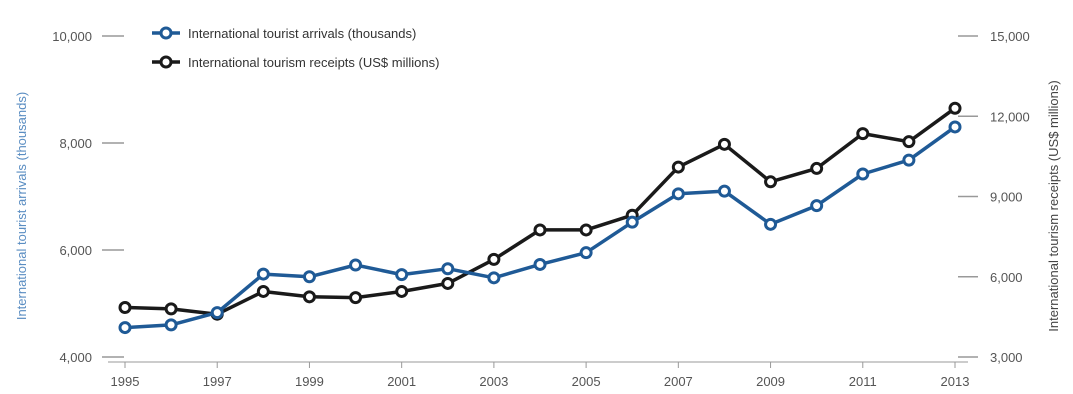 This screenshot has height=394, width=1073. Describe the element at coordinates (309, 381) in the screenshot. I see `x-tick-label: 1999` at that location.